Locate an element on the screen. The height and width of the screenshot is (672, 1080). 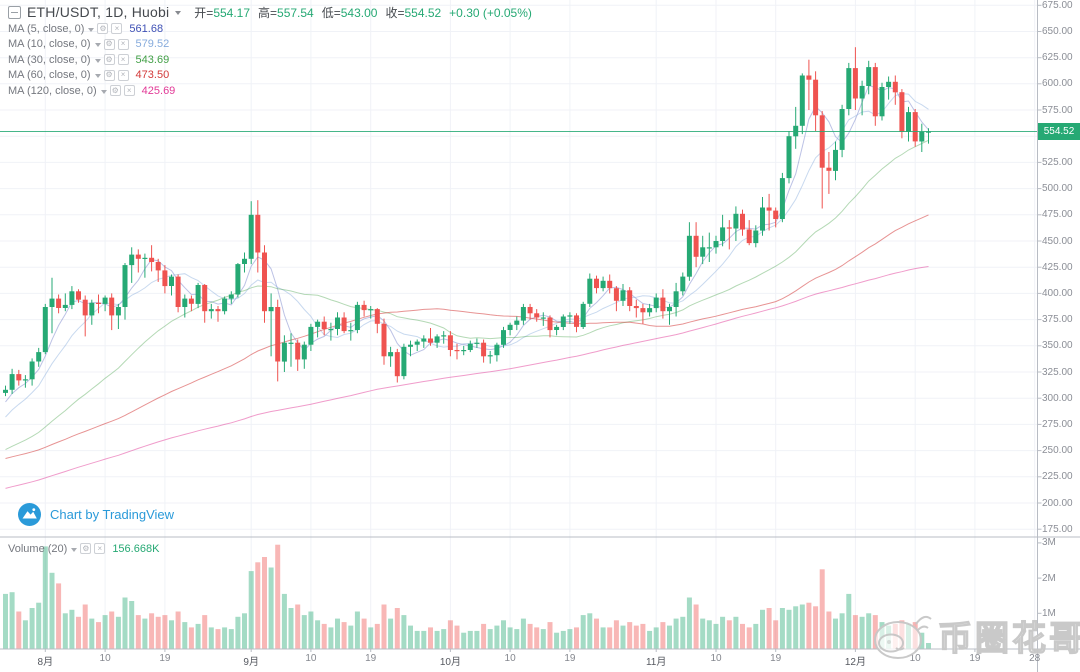
close-value: 554.52 is located at coordinates (423, 12).